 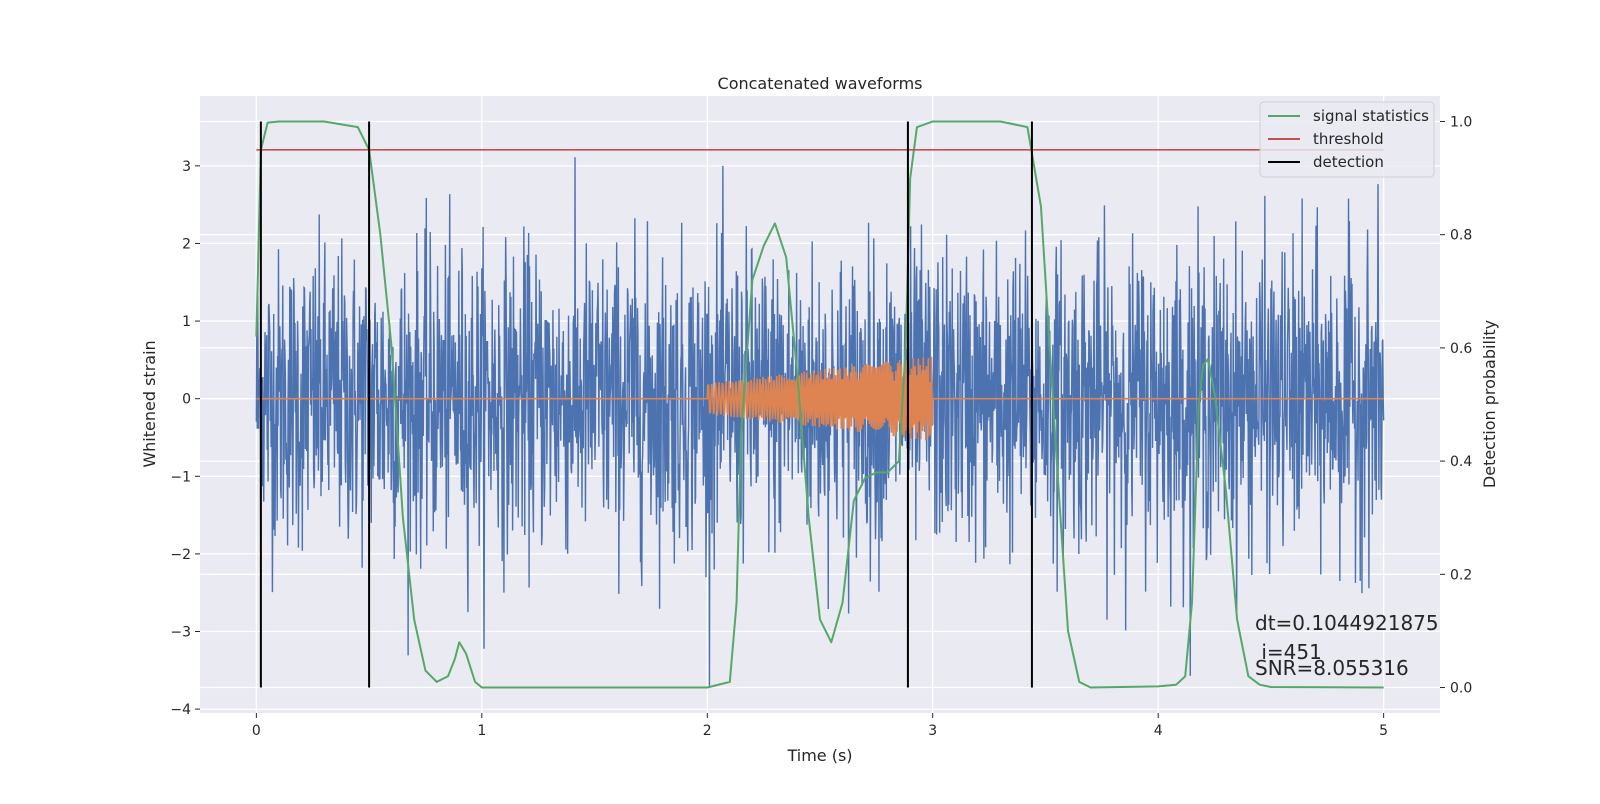 What do you see at coordinates (481, 731) in the screenshot?
I see `x-tick-label: 1` at bounding box center [481, 731].